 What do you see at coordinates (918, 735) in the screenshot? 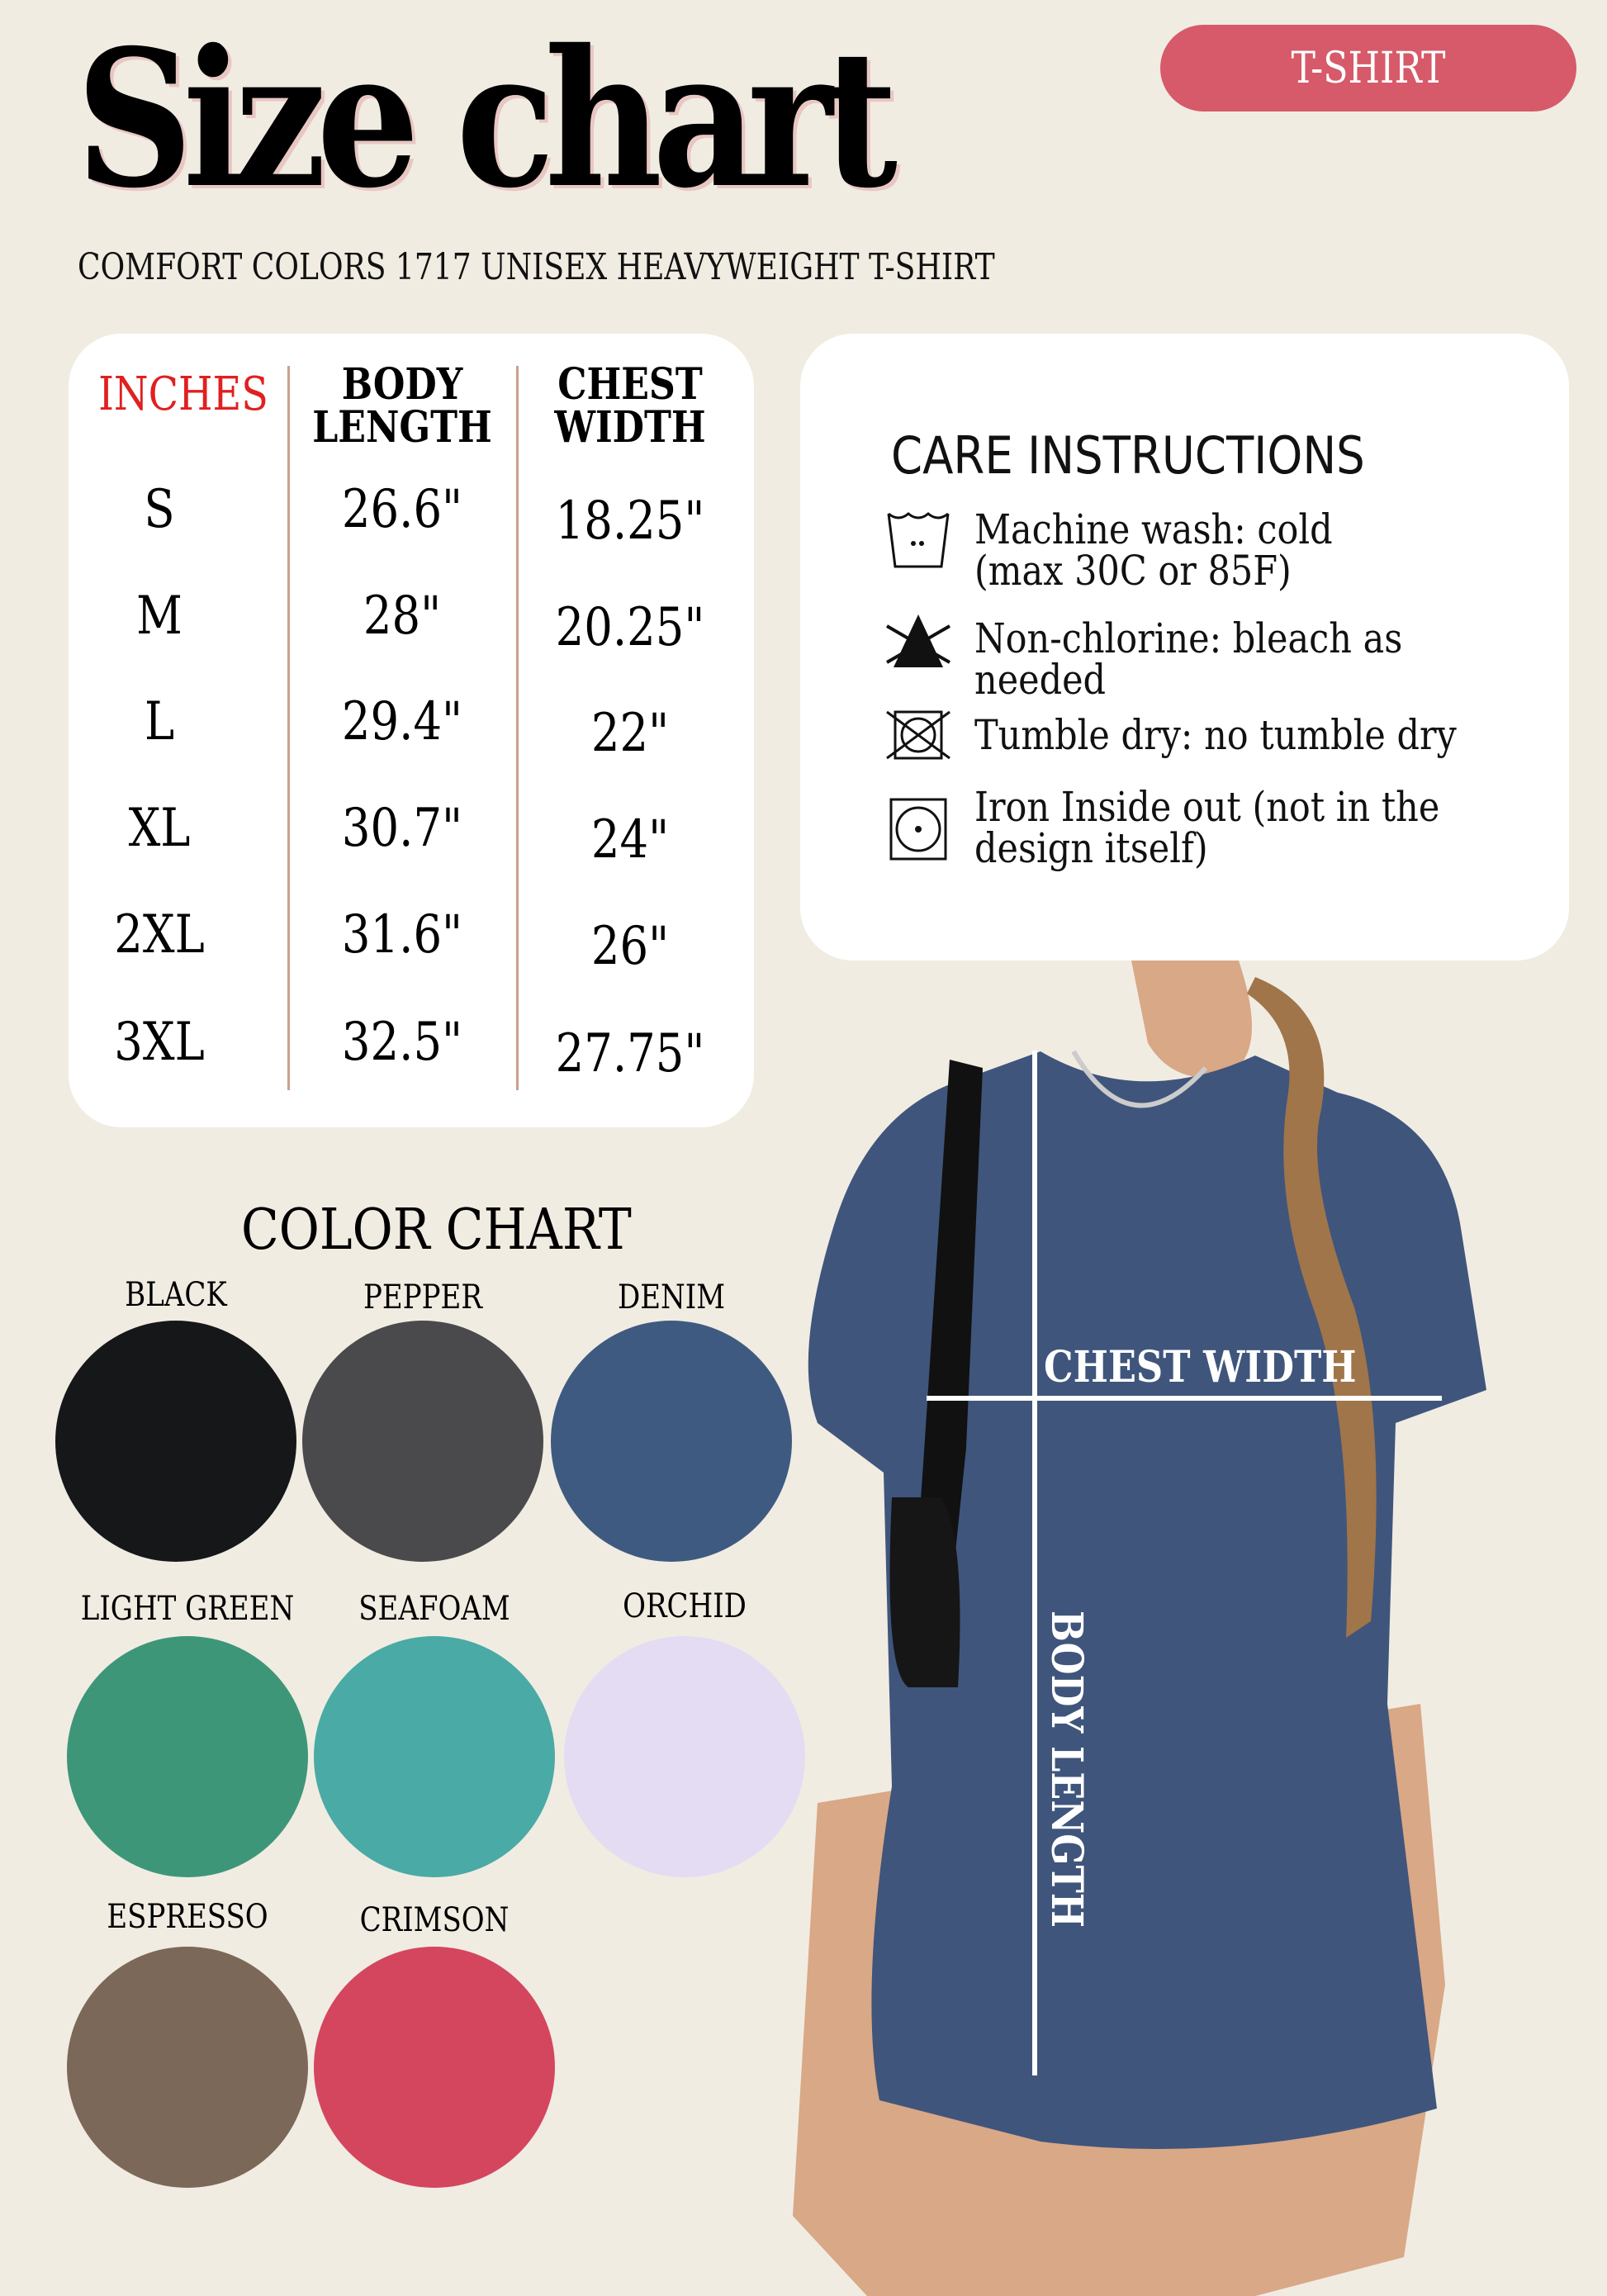
I see `do-not-tumble-dry-icon` at bounding box center [918, 735].